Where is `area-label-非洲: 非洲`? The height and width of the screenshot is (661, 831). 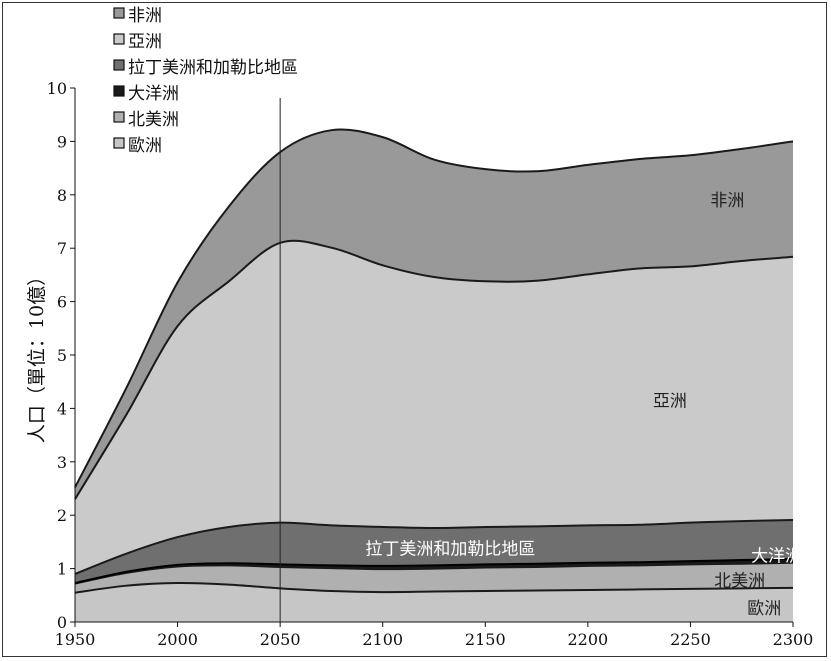 area-label-非洲: 非洲 is located at coordinates (727, 201).